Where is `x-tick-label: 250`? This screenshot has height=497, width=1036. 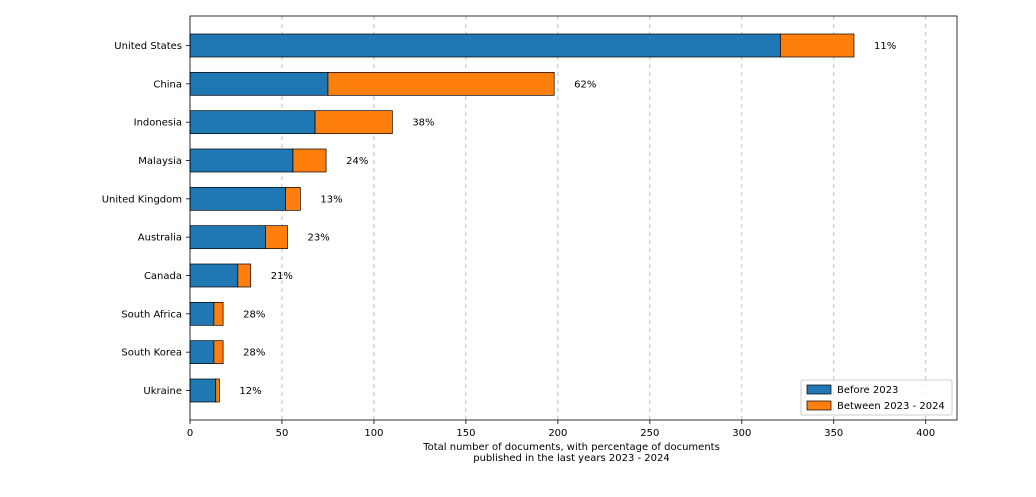 x-tick-label: 250 is located at coordinates (649, 433).